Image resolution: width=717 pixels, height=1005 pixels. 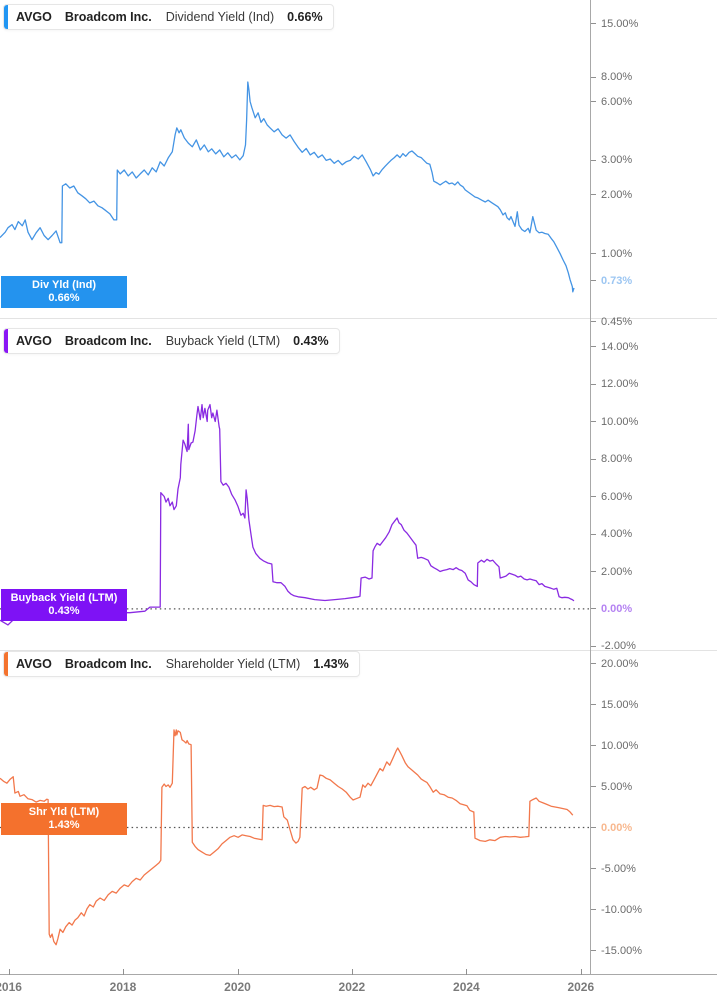 What do you see at coordinates (617, 786) in the screenshot?
I see `y-tick-label: 5.00%` at bounding box center [617, 786].